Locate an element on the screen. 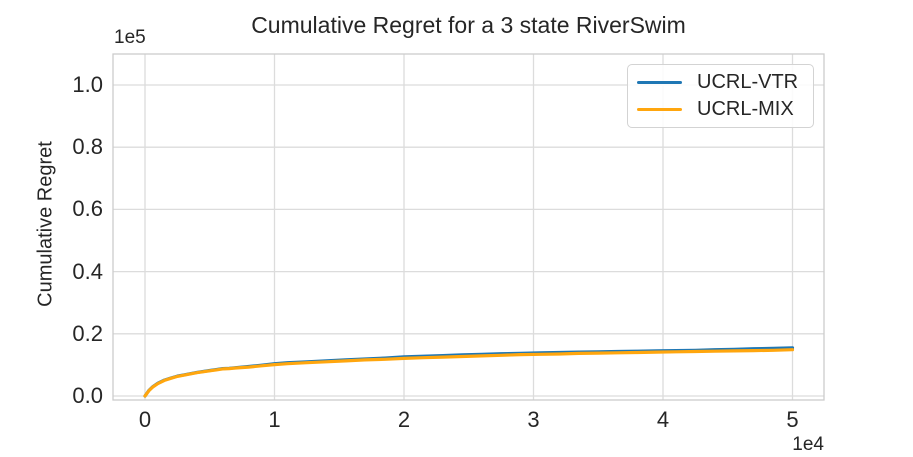 This screenshot has width=913, height=457. y-tick-label: 0.0 is located at coordinates (87, 395).